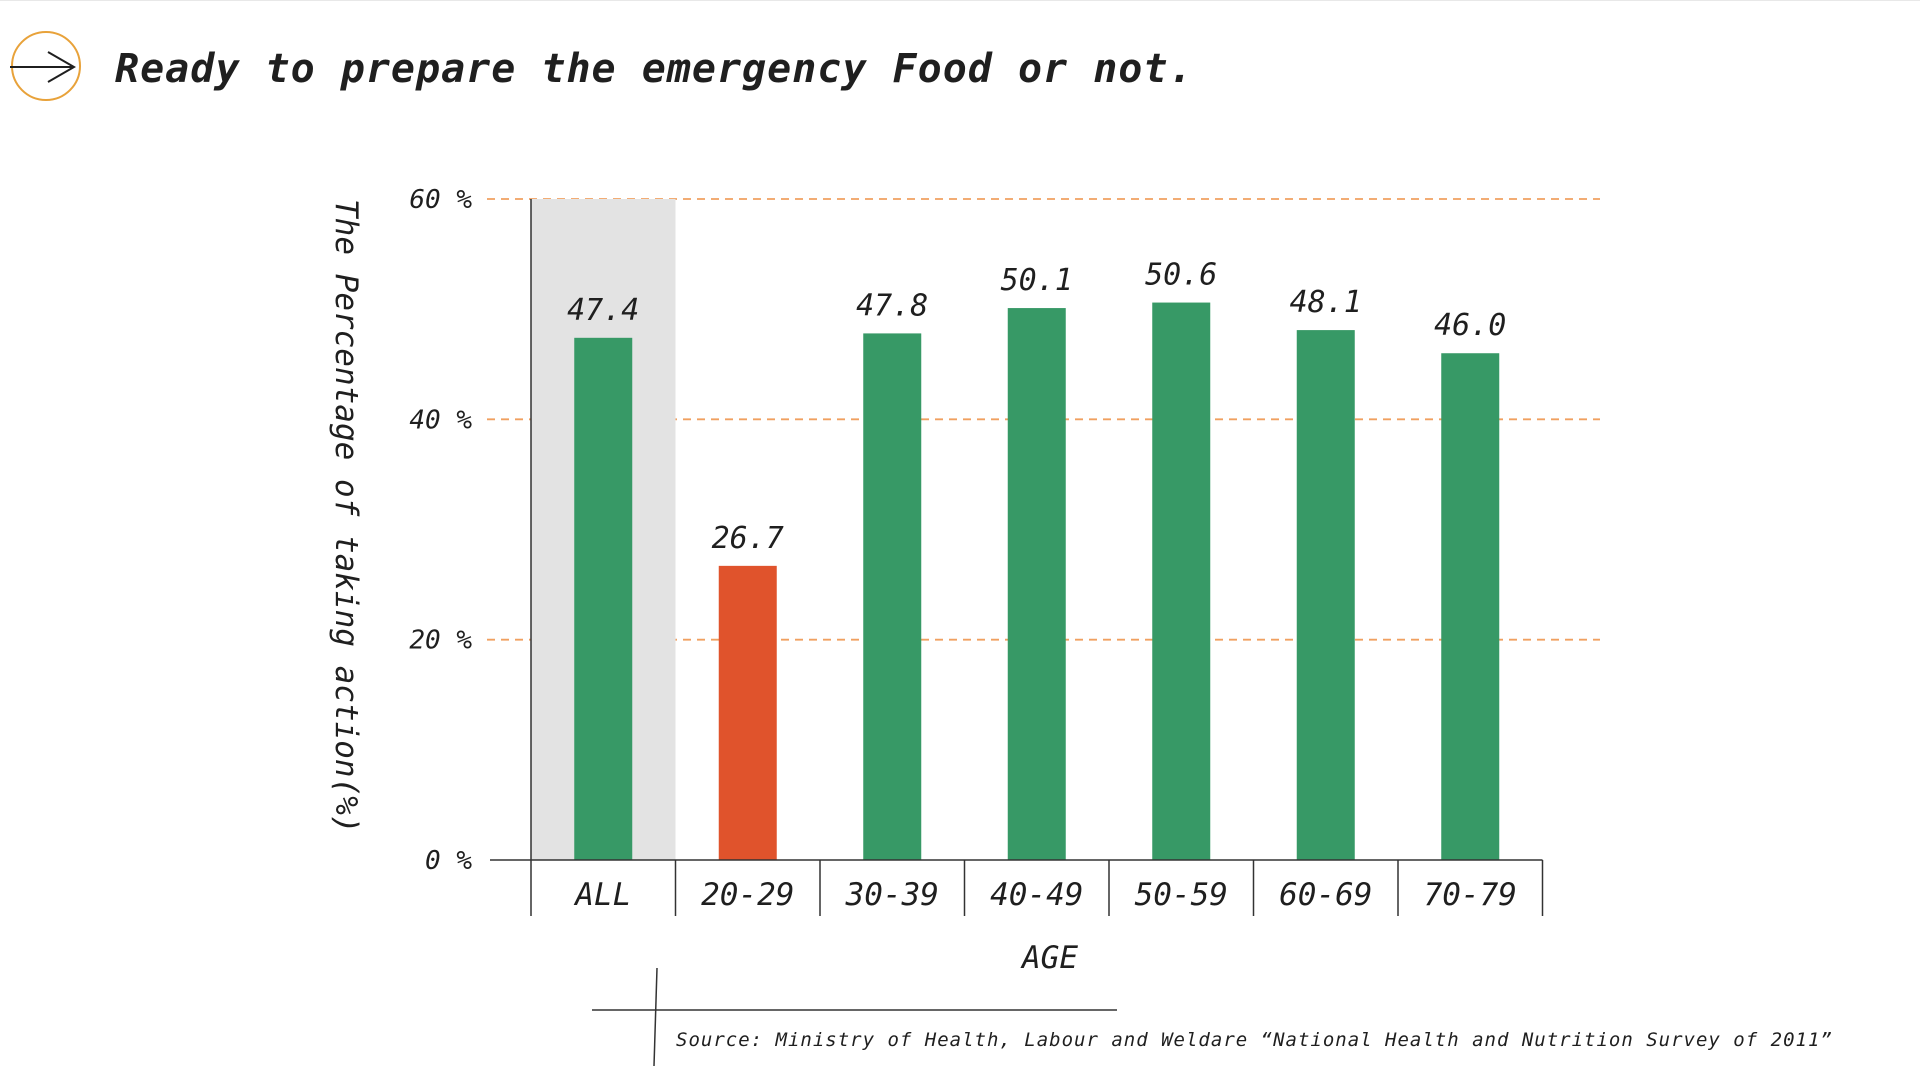  I want to click on y-tick-label: 60 %, so click(440, 200).